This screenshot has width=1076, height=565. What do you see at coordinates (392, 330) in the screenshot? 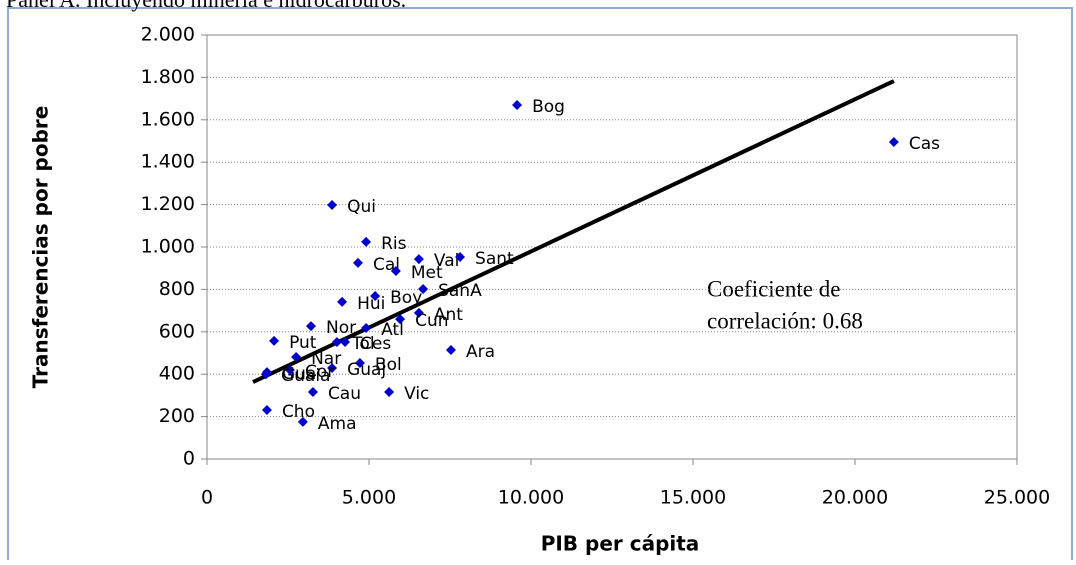
I see `point-label: Atl` at bounding box center [392, 330].